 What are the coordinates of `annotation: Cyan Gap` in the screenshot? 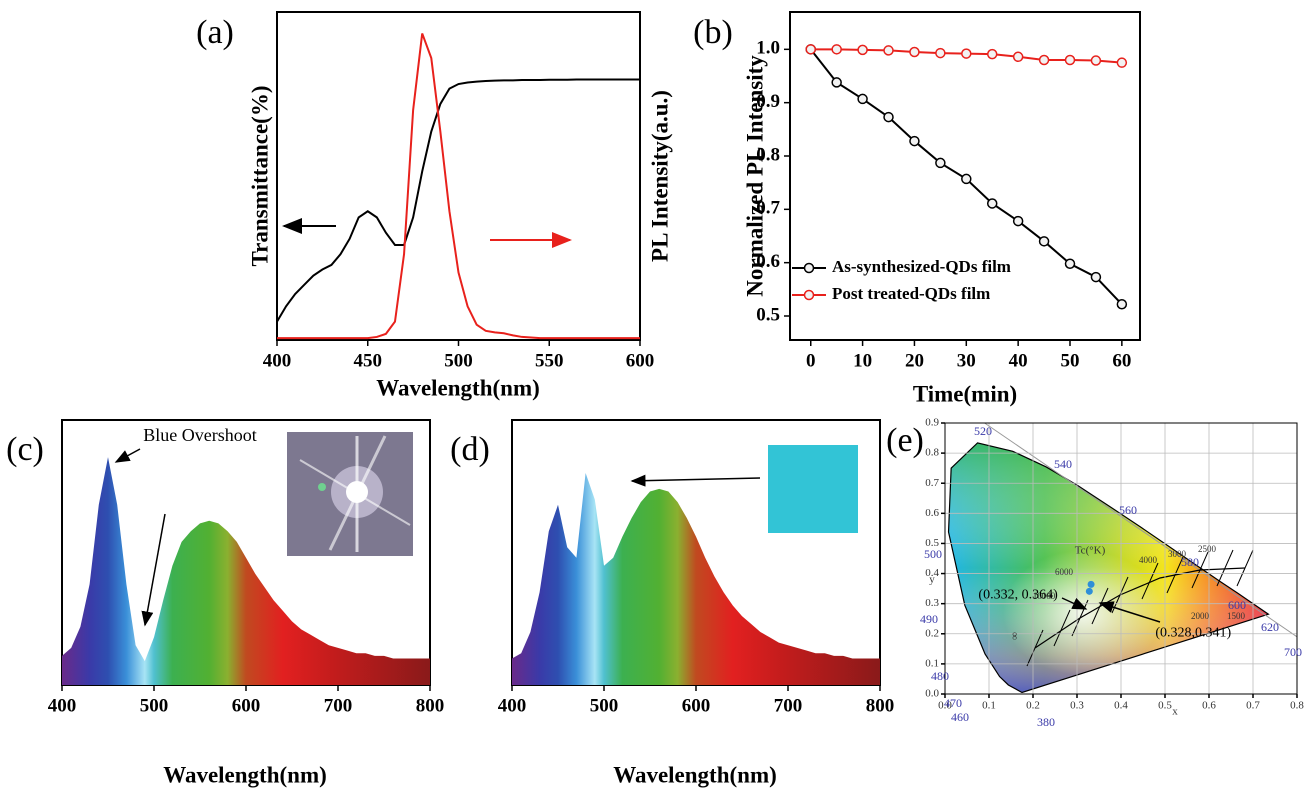 It's located at (200, 495).